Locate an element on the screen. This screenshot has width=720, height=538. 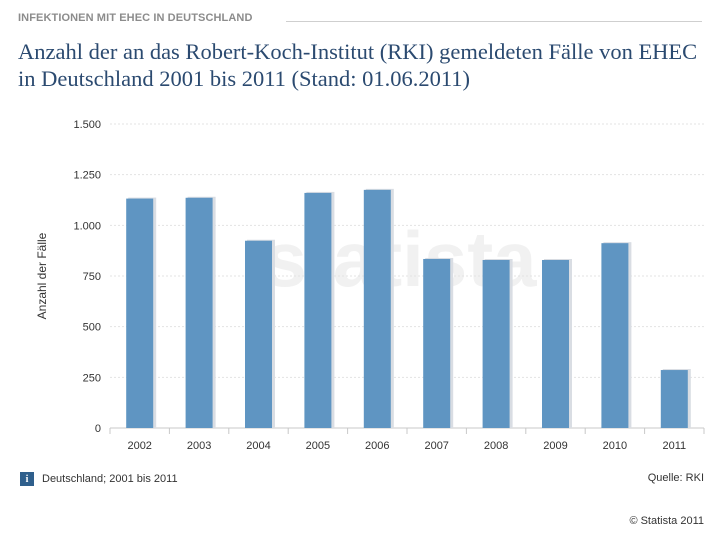
footer-note: i Deutschland; 2001 bis 2011 is located at coordinates (99, 479).